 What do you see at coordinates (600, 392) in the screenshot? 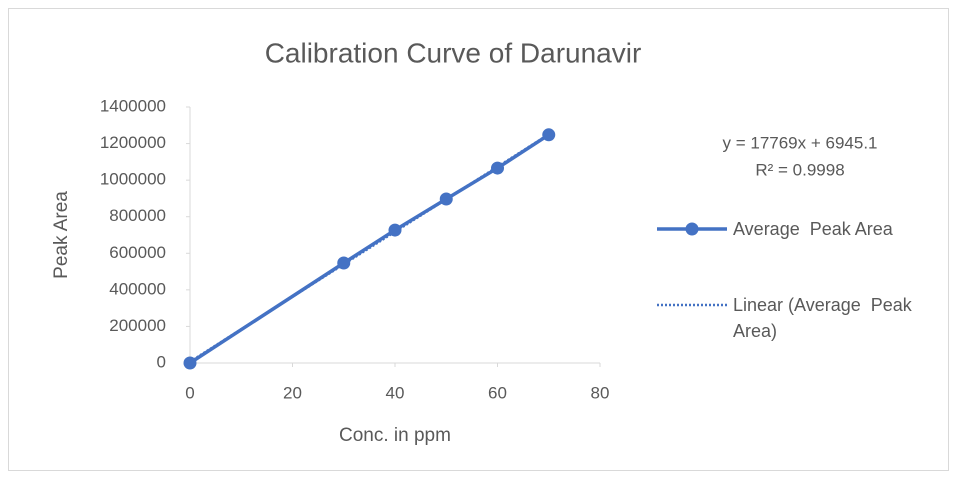
I see `x-tick-label: 80` at bounding box center [600, 392].